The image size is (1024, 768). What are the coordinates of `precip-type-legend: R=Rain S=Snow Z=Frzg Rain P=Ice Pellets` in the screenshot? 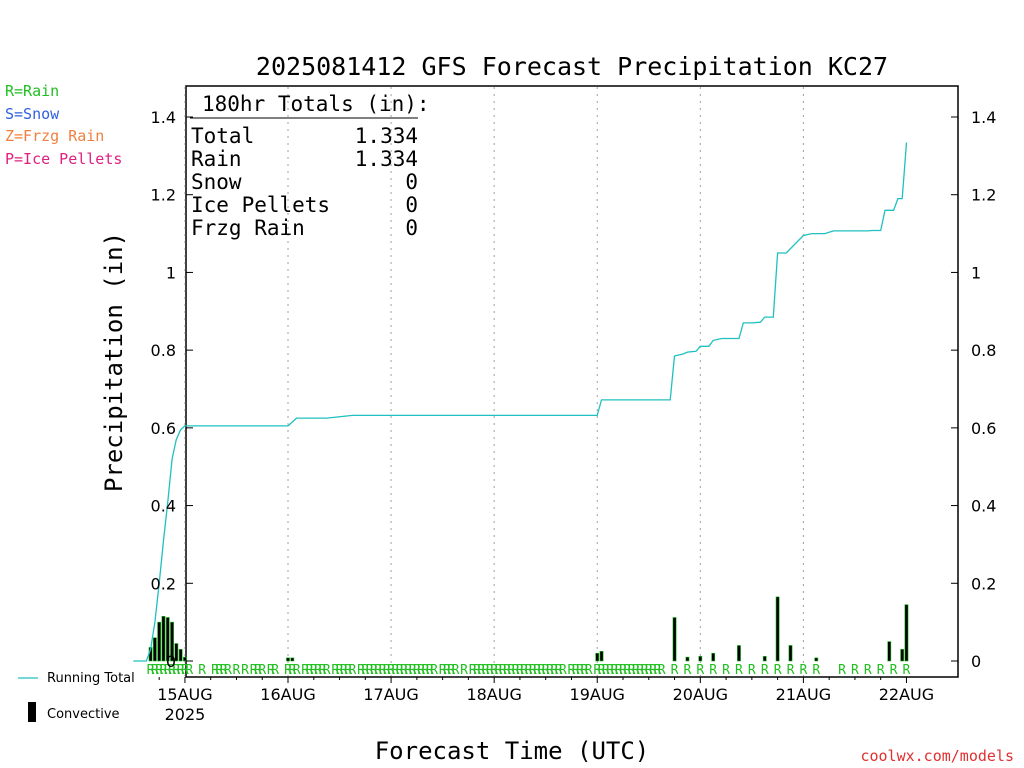 It's located at (63, 125).